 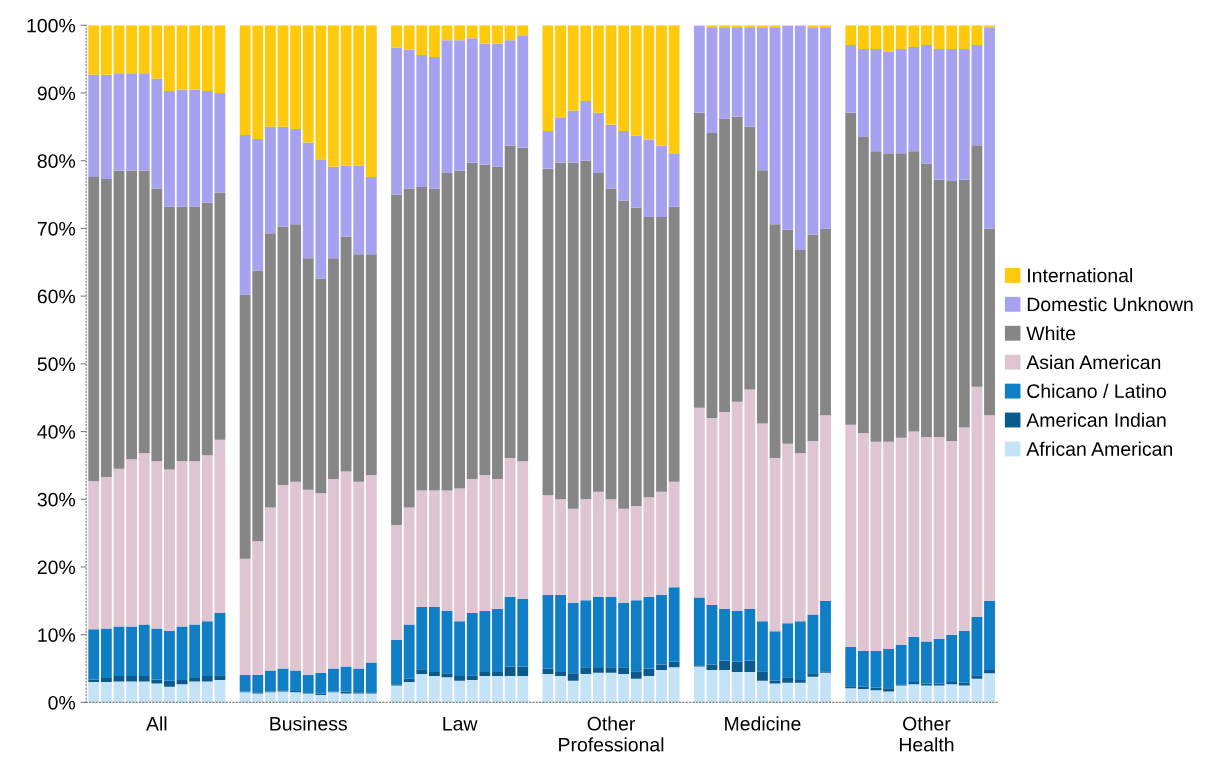 I want to click on y-tick-label: 50%, so click(x=56, y=364).